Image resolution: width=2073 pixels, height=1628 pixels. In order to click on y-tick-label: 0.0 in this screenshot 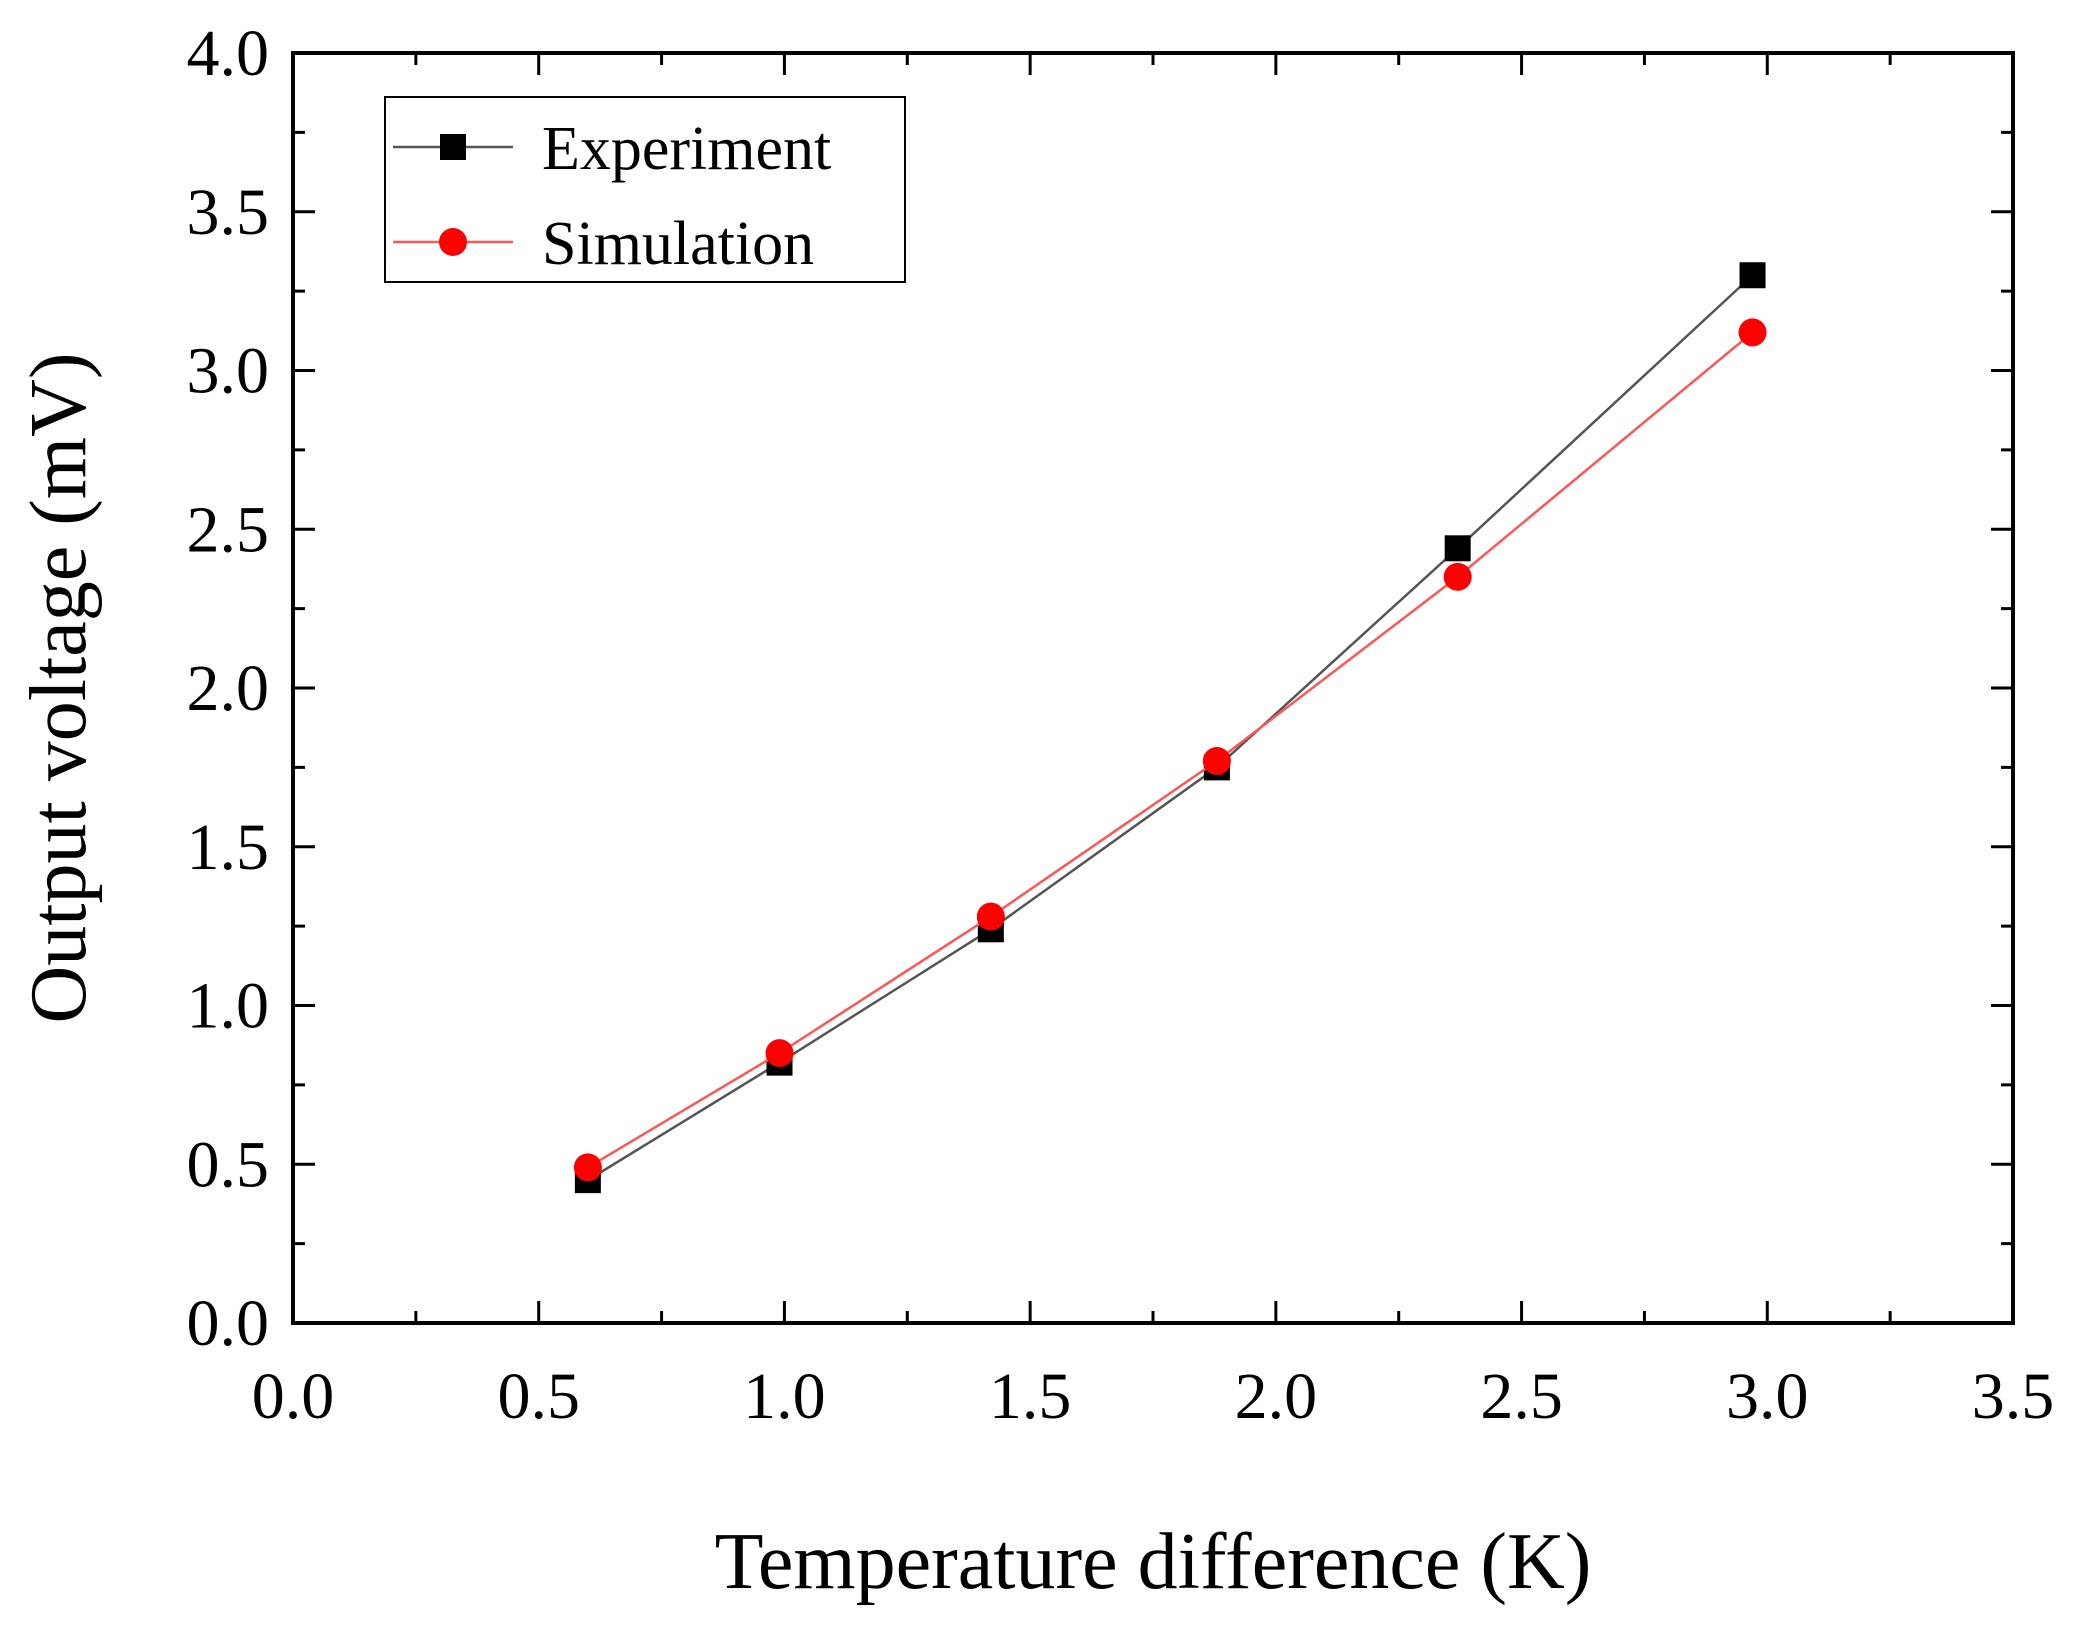, I will do `click(228, 1323)`.